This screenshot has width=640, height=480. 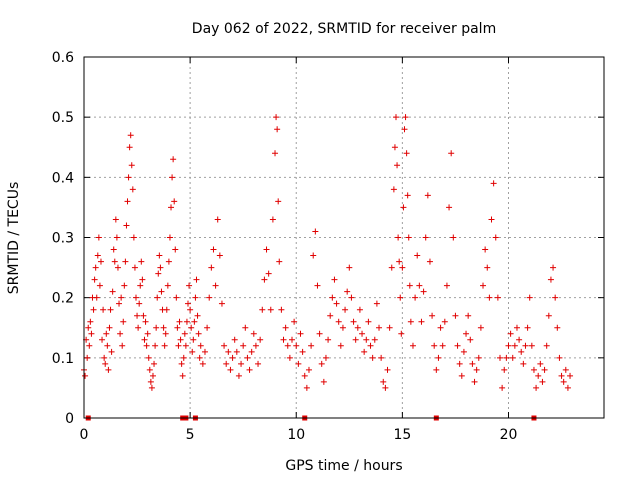 I want to click on x-tick-label: 0, so click(x=84, y=435).